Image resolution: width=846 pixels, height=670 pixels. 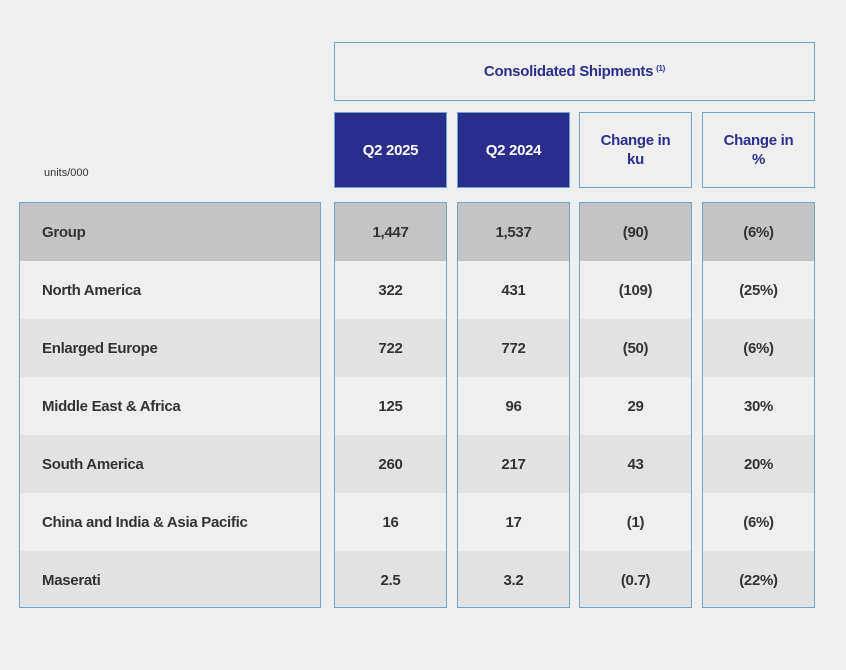 I want to click on change-pct-column: (6%) (25%) (6%) 30% 20% (6%) (22%), so click(x=758, y=405).